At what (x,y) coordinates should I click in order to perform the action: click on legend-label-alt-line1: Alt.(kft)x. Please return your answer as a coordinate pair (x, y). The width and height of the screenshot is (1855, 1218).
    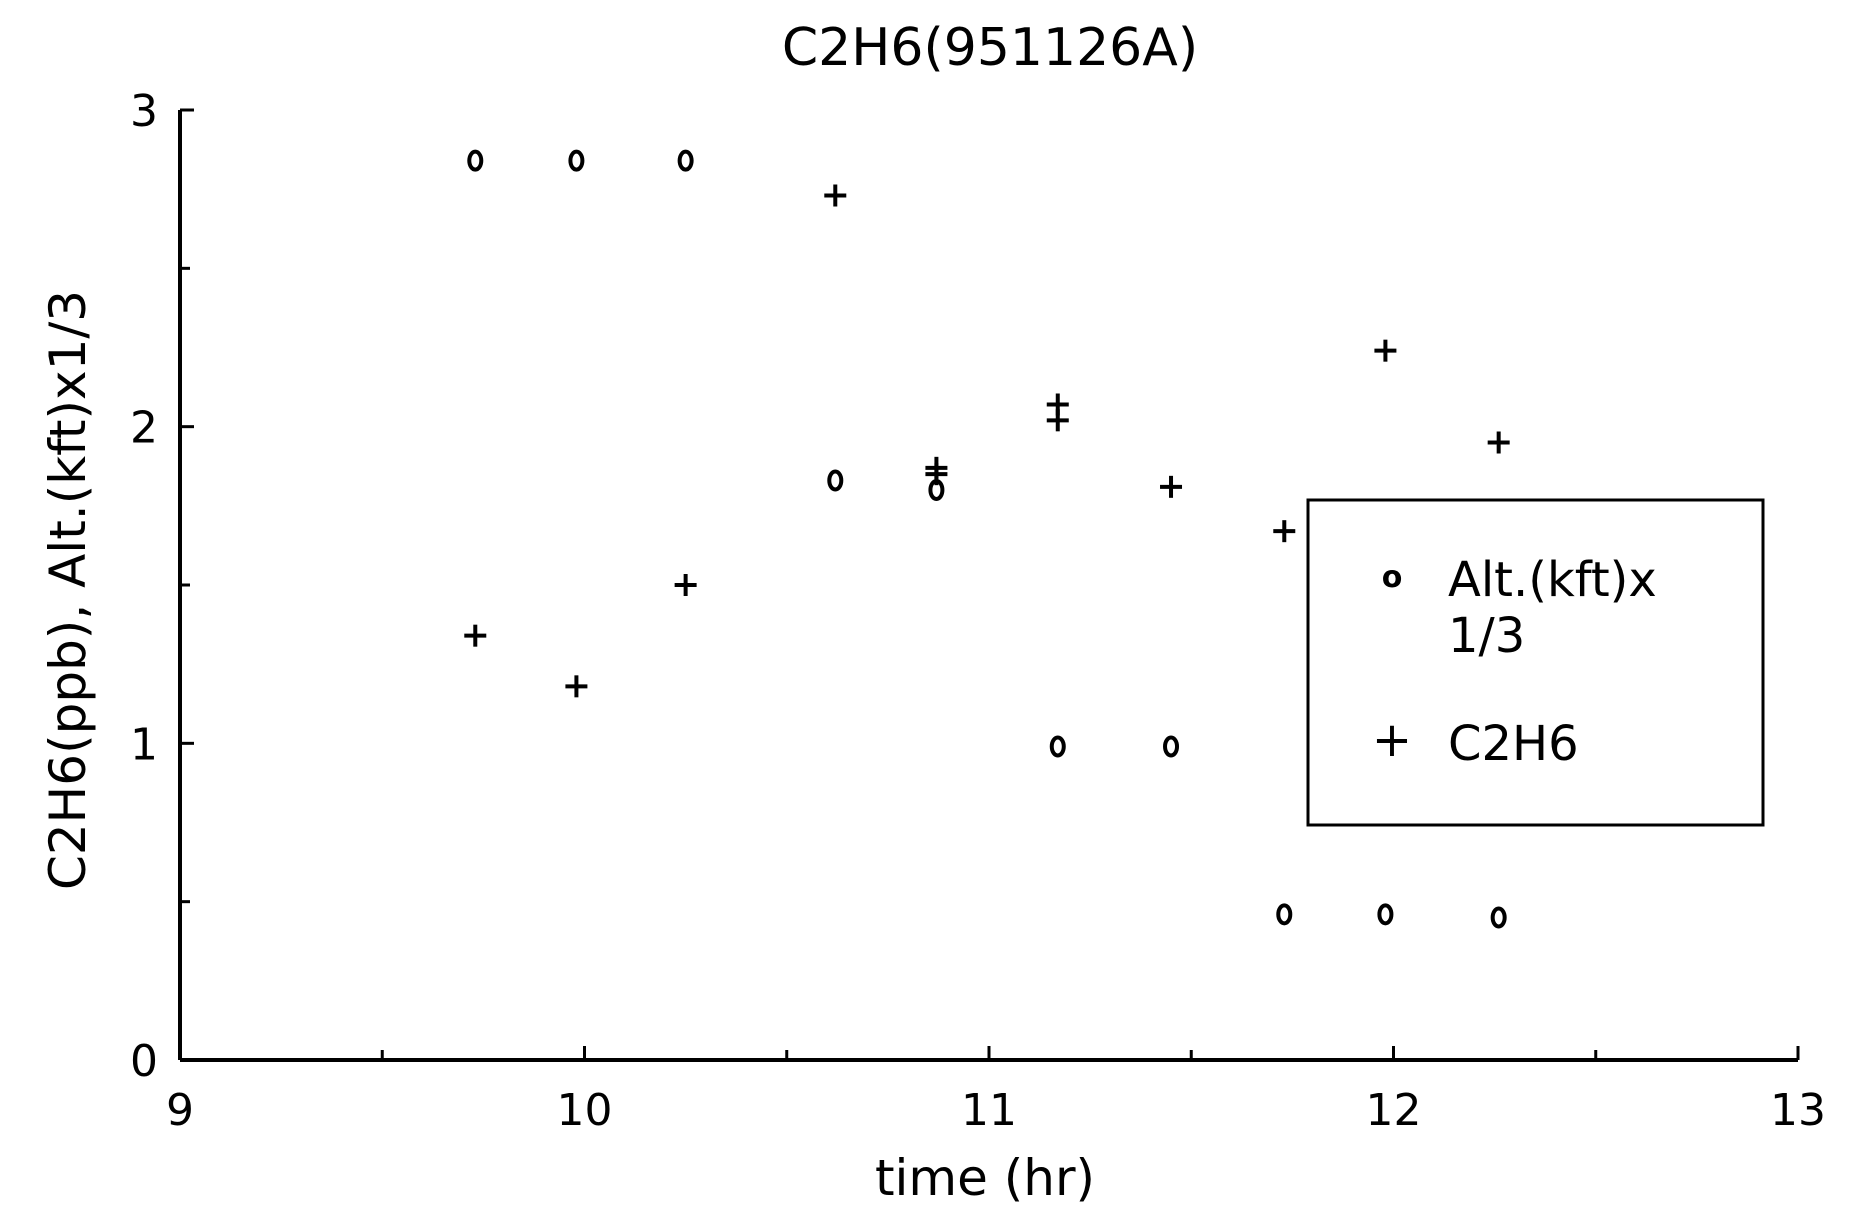
    Looking at the image, I should click on (1552, 580).